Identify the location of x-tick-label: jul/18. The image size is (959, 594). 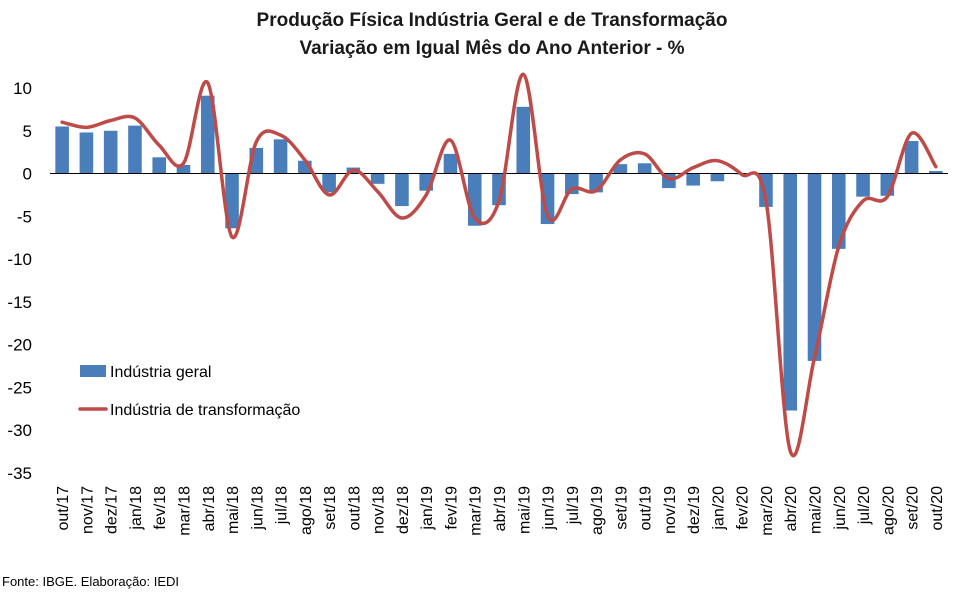
(282, 505).